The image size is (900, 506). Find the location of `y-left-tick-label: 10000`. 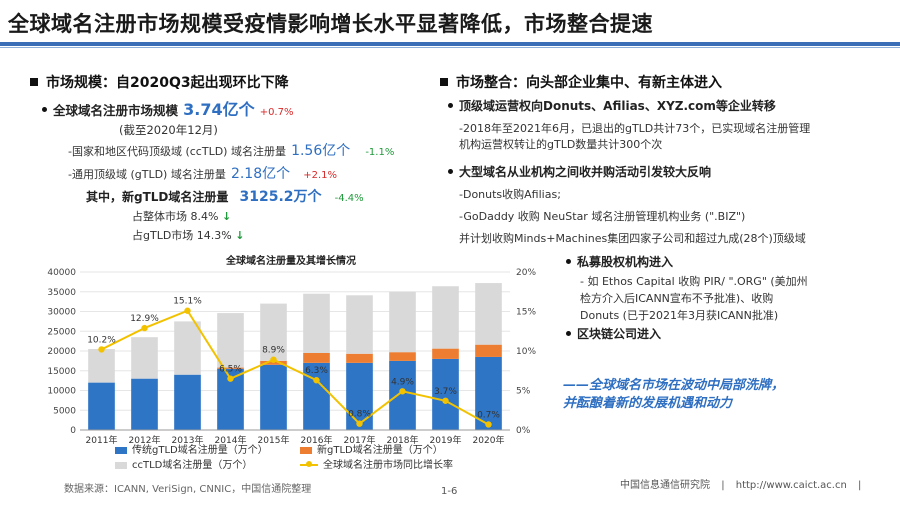

y-left-tick-label: 10000 is located at coordinates (61, 392).